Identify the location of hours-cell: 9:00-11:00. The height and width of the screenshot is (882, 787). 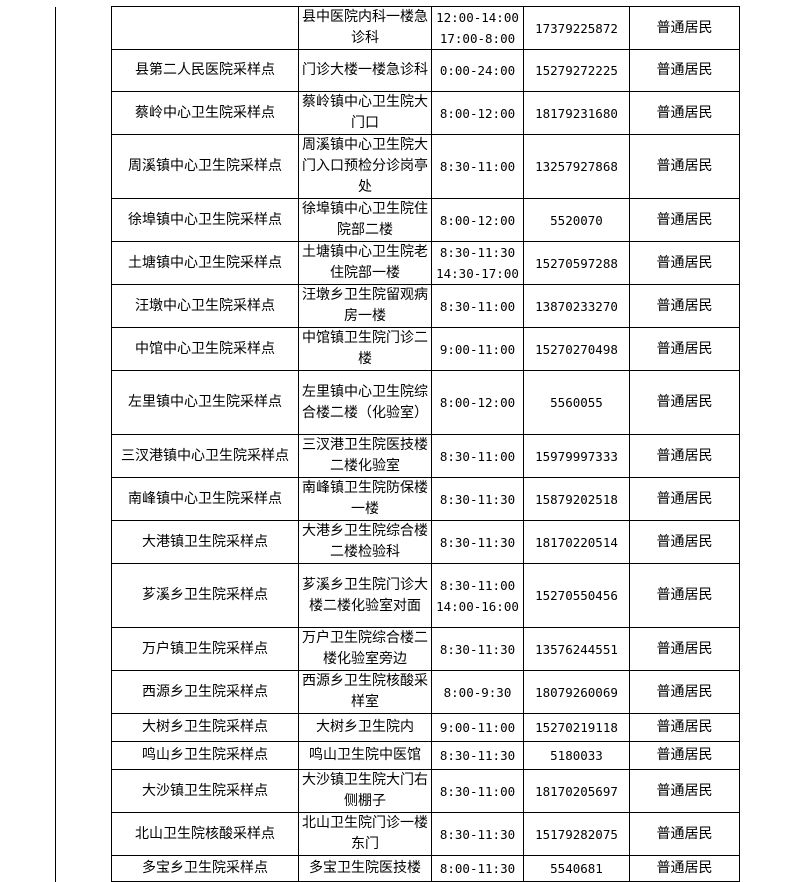
(477, 349).